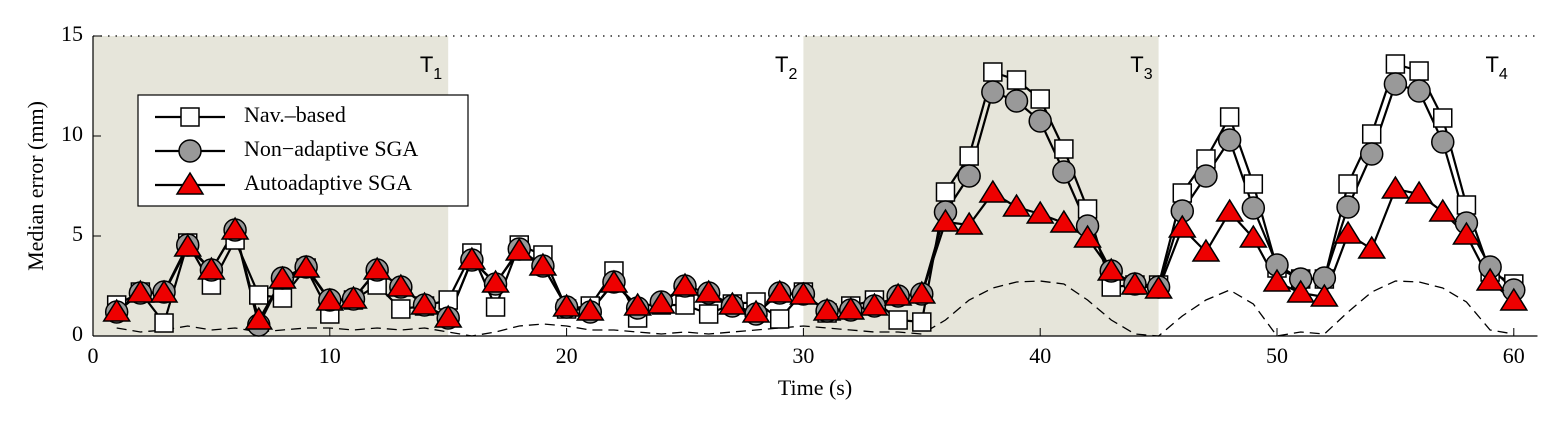 This screenshot has width=1552, height=426. What do you see at coordinates (330, 355) in the screenshot?
I see `x-tick-label: 10` at bounding box center [330, 355].